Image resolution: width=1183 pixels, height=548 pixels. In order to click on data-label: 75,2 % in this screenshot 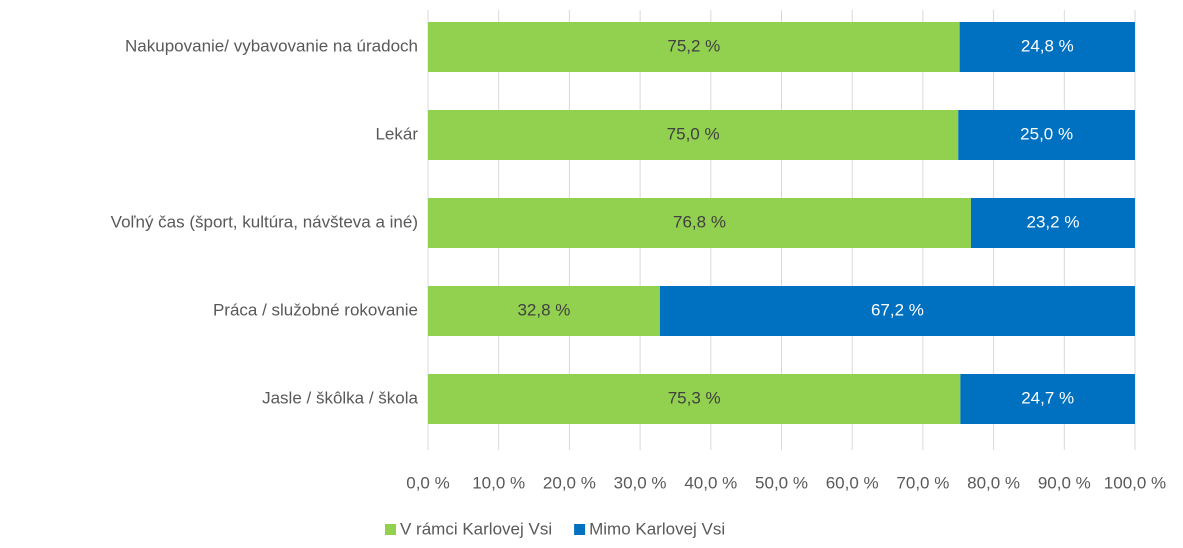, I will do `click(693, 45)`.